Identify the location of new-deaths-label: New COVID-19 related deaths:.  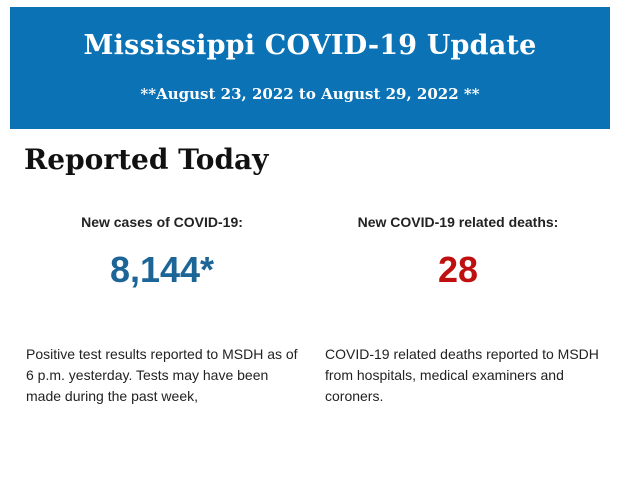
(458, 222).